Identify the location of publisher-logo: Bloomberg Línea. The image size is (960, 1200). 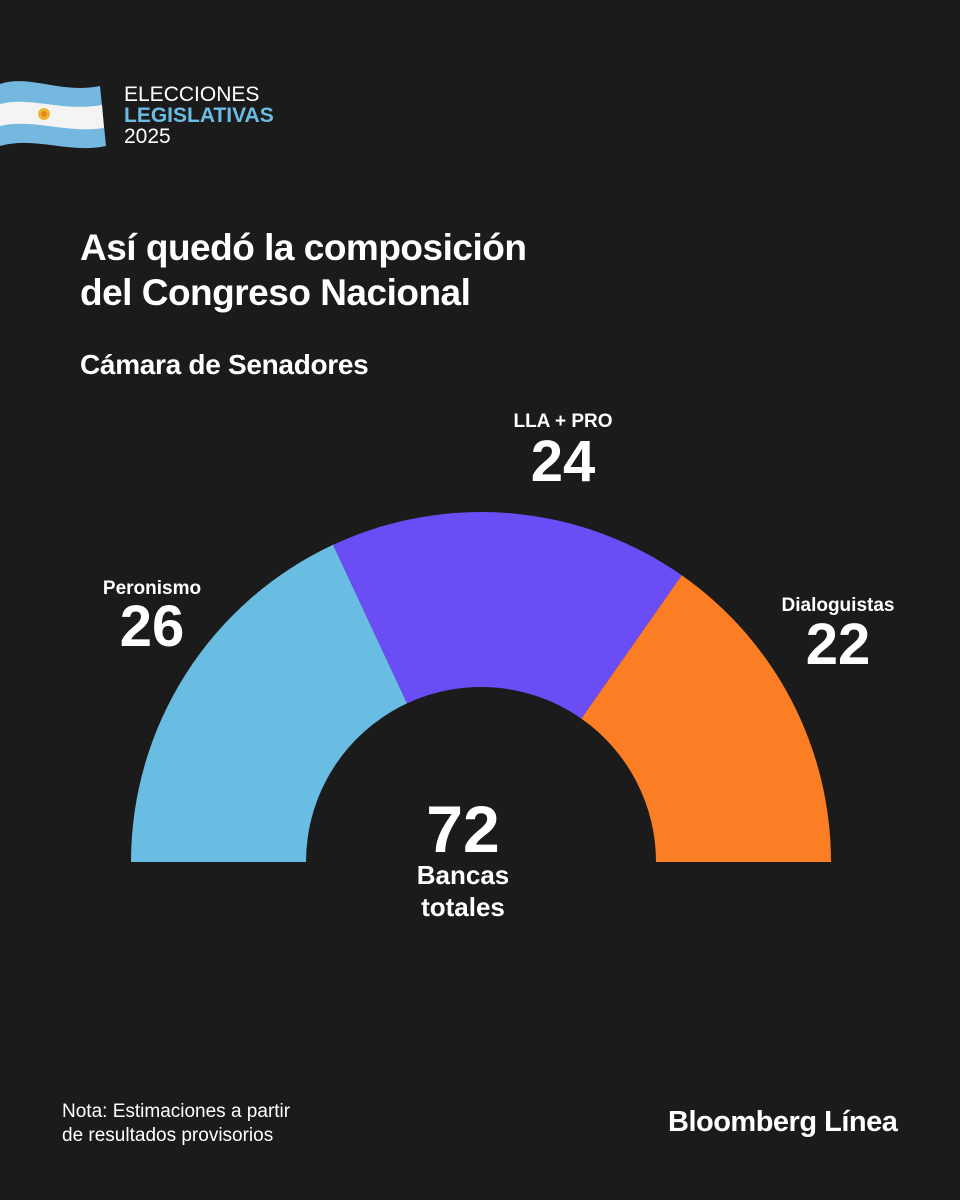
(783, 1122).